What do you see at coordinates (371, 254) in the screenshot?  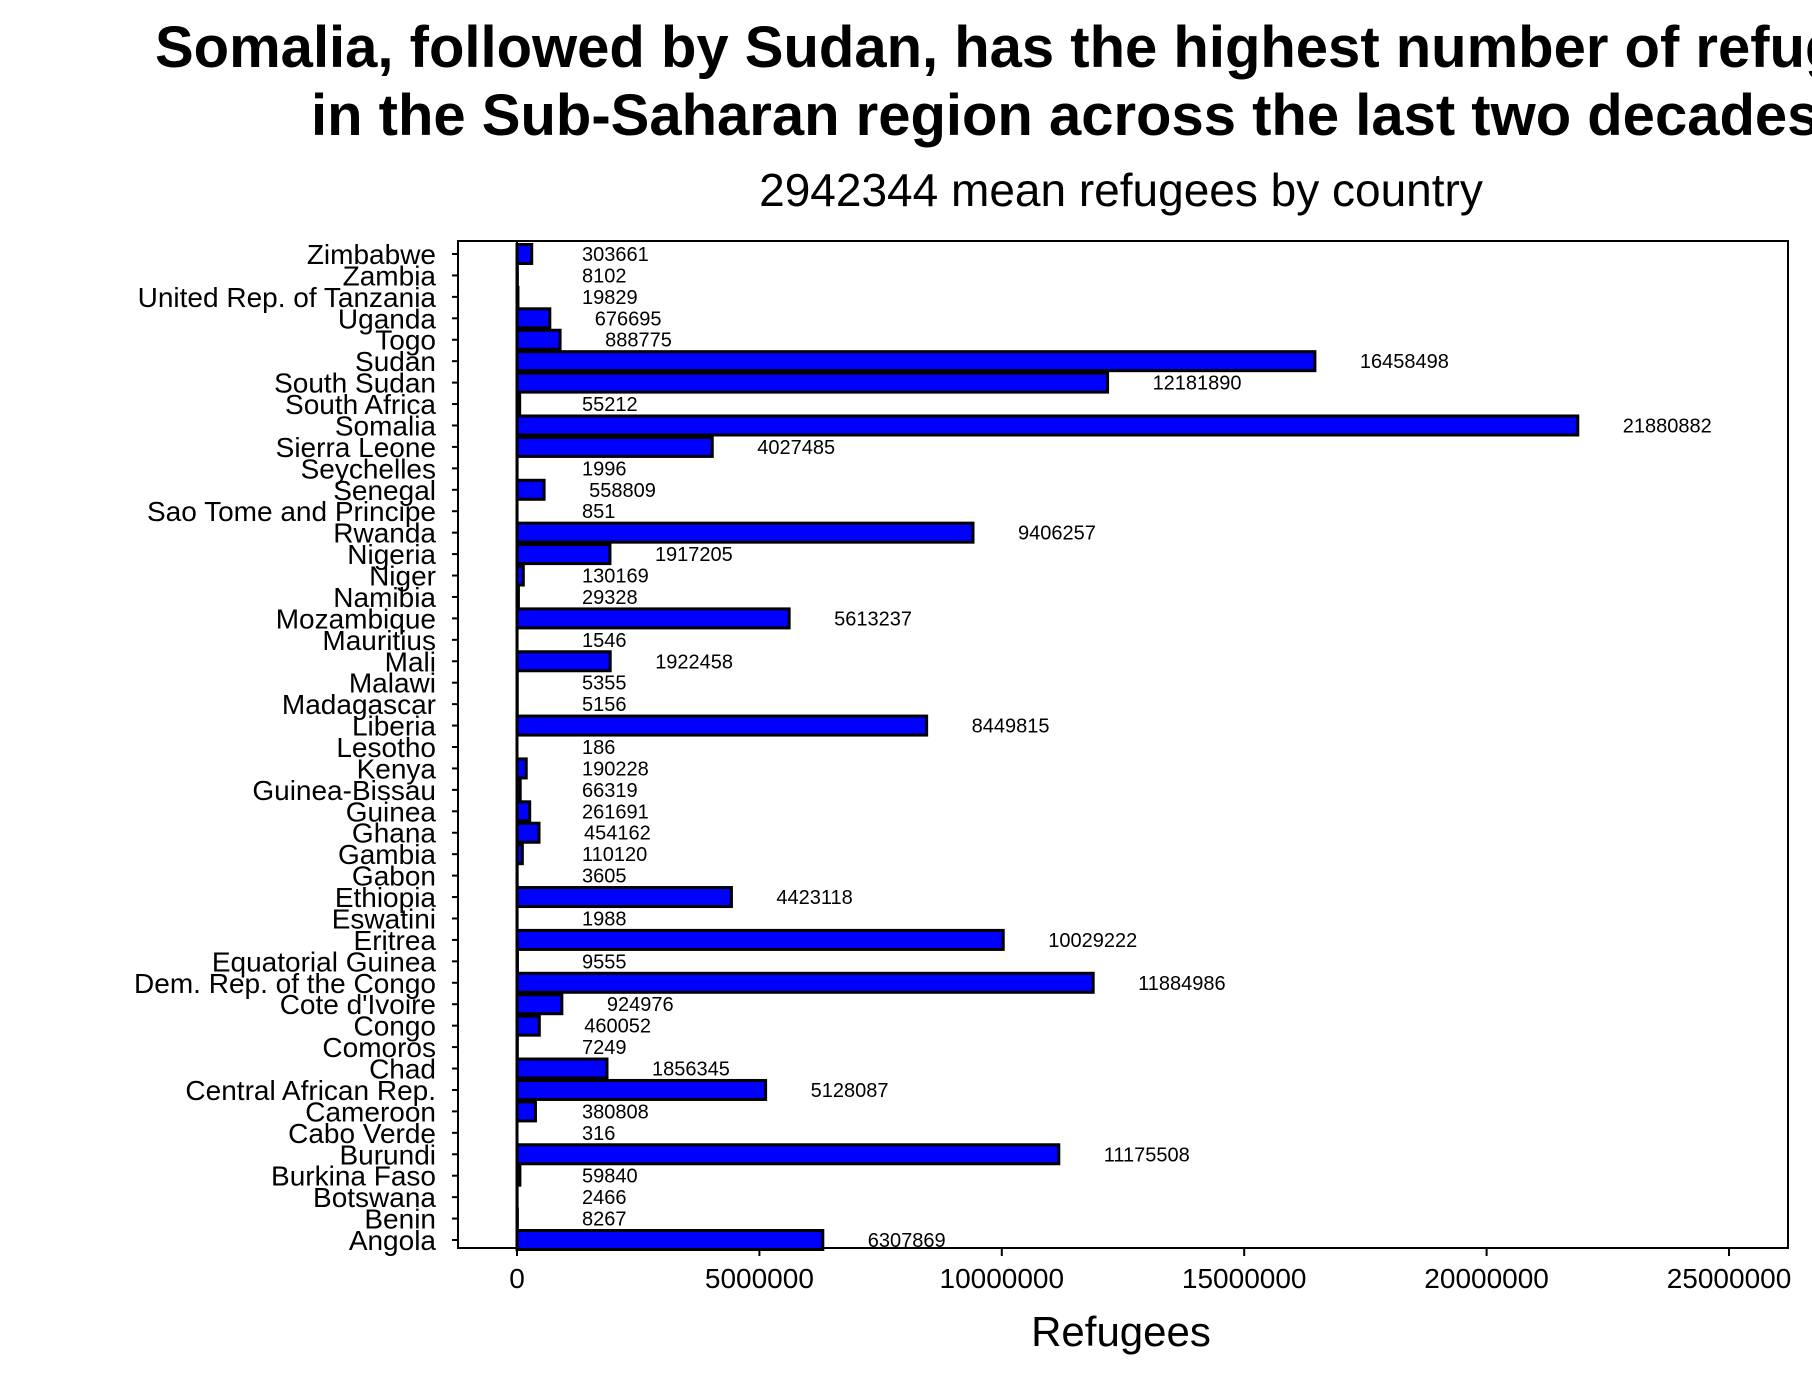 I see `category-label: Zimbabwe` at bounding box center [371, 254].